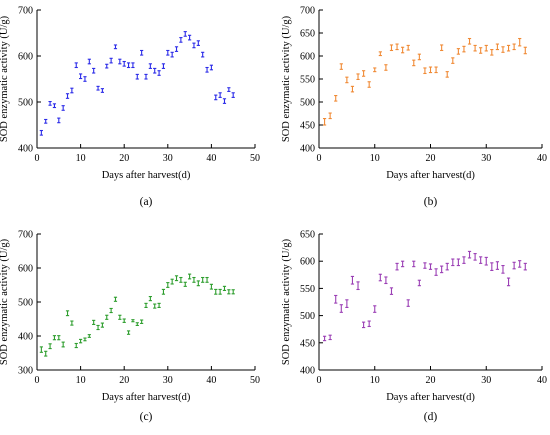 The height and width of the screenshot is (435, 550). What do you see at coordinates (255, 380) in the screenshot?
I see `x-tick-label: 50` at bounding box center [255, 380].